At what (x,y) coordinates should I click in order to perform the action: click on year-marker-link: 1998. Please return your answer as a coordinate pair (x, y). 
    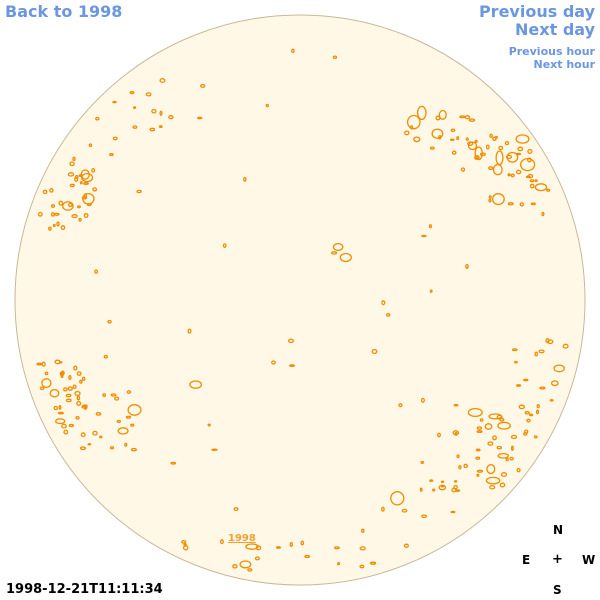
    Looking at the image, I should click on (242, 538).